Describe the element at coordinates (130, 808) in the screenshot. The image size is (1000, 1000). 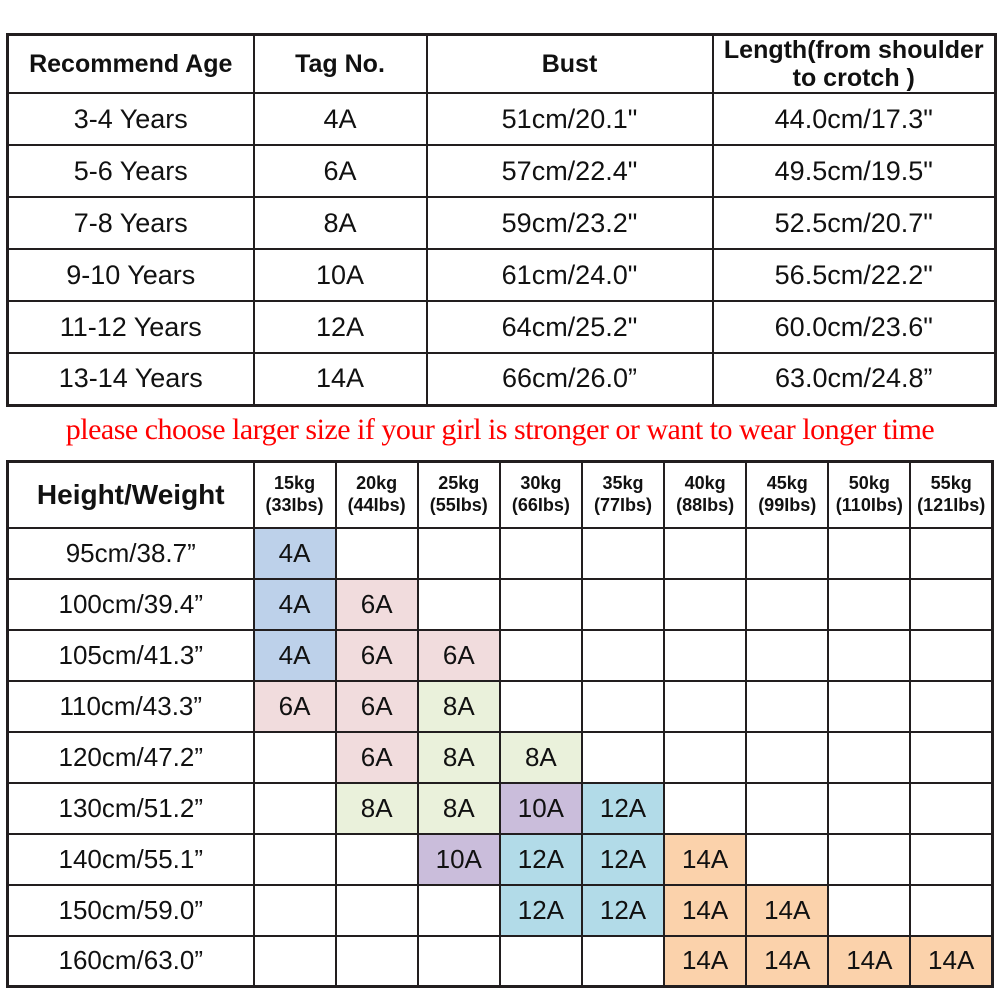
I see `height-label: 130cm/51.2”` at that location.